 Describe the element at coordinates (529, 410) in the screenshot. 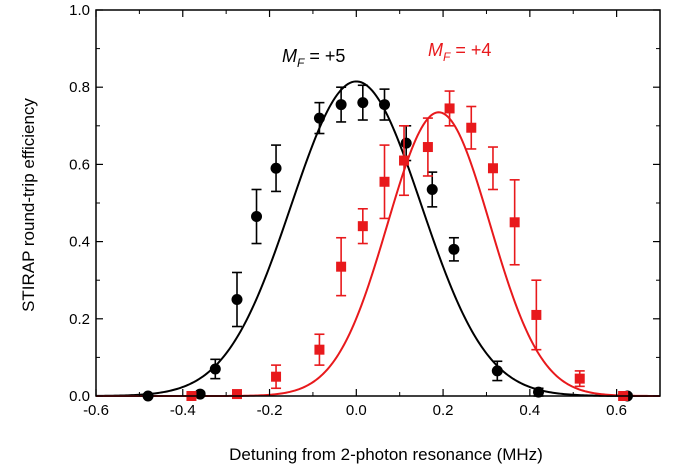

I see `x-tick-label: 0.4` at that location.